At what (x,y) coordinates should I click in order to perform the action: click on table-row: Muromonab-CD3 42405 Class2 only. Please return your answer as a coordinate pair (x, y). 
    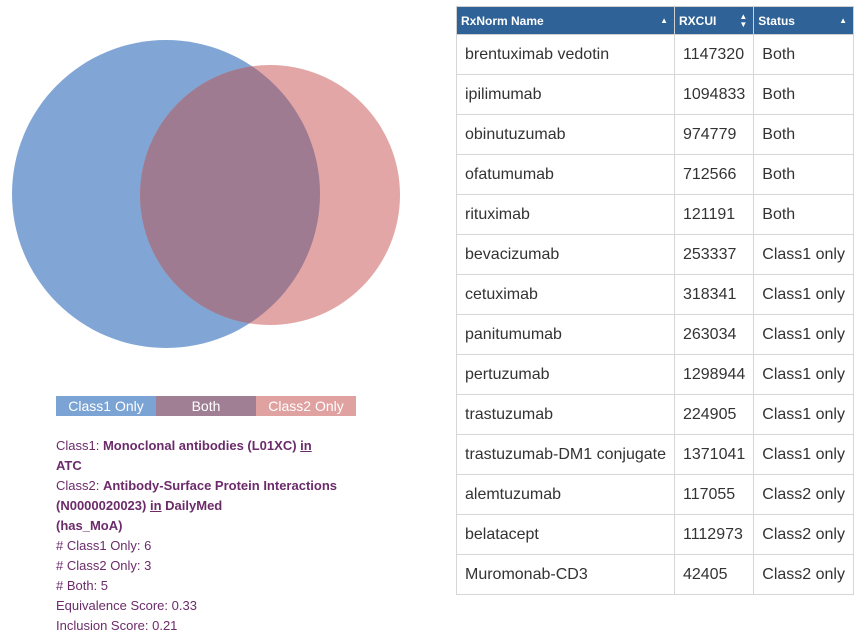
    Looking at the image, I should click on (655, 574).